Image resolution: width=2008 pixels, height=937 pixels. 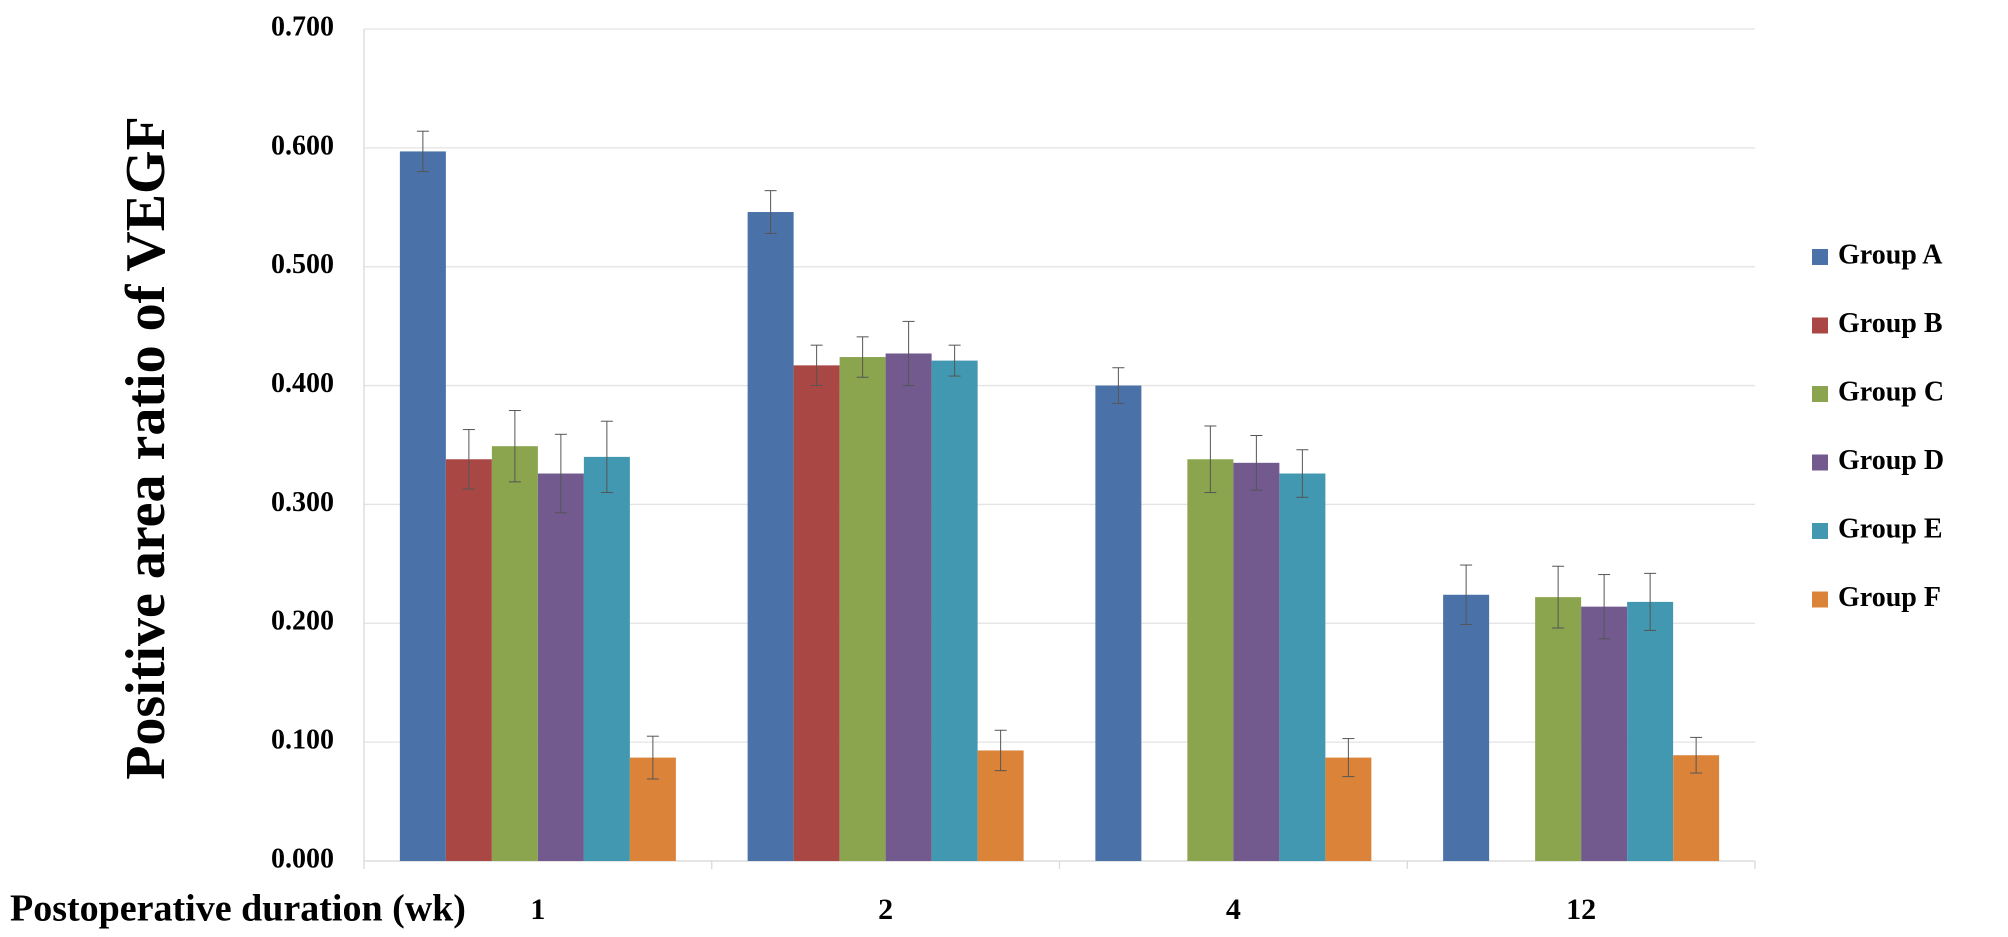 What do you see at coordinates (302, 740) in the screenshot?
I see `y-tick-label: 0.100` at bounding box center [302, 740].